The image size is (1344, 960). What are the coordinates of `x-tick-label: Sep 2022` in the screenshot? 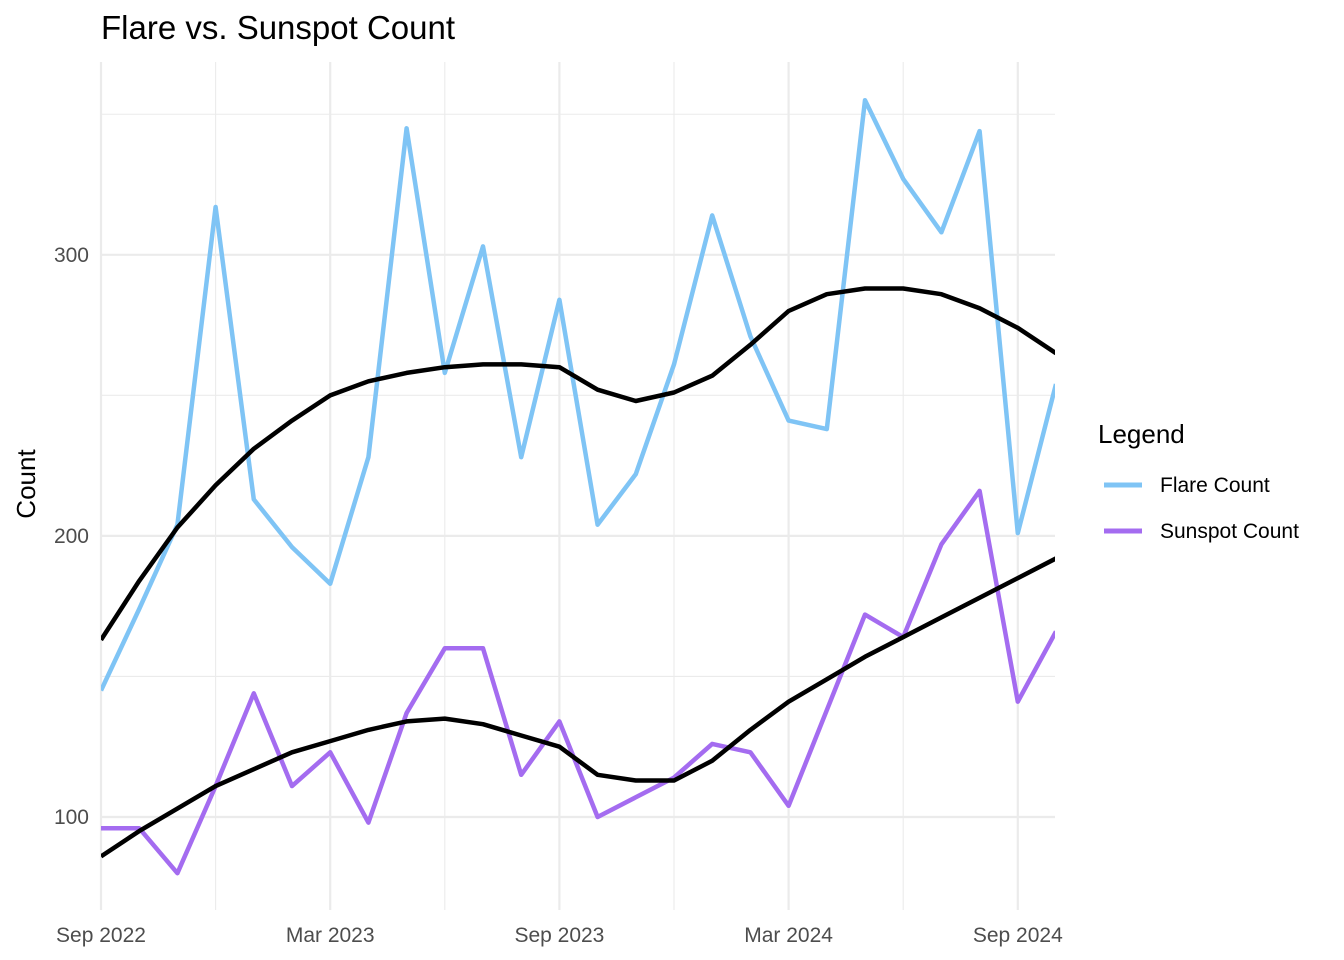 It's located at (101, 935).